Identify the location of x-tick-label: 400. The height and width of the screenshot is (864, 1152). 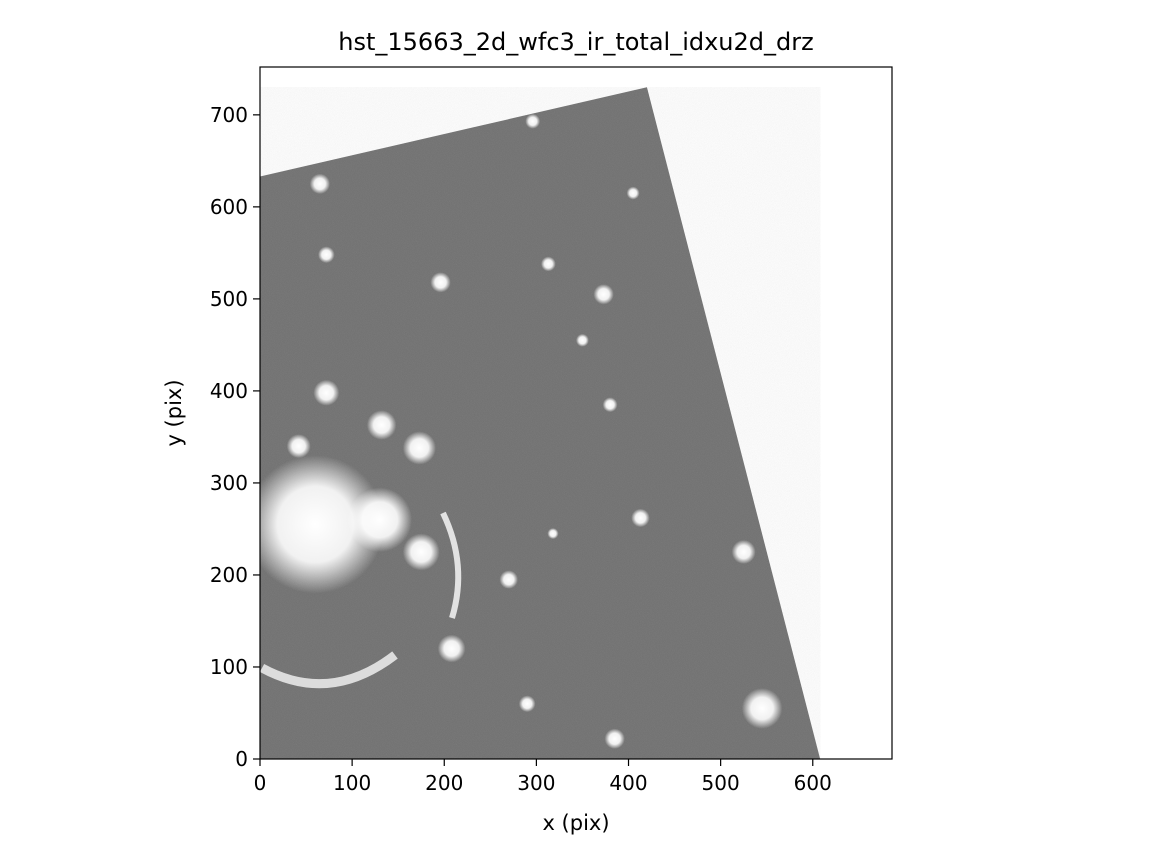
(628, 783).